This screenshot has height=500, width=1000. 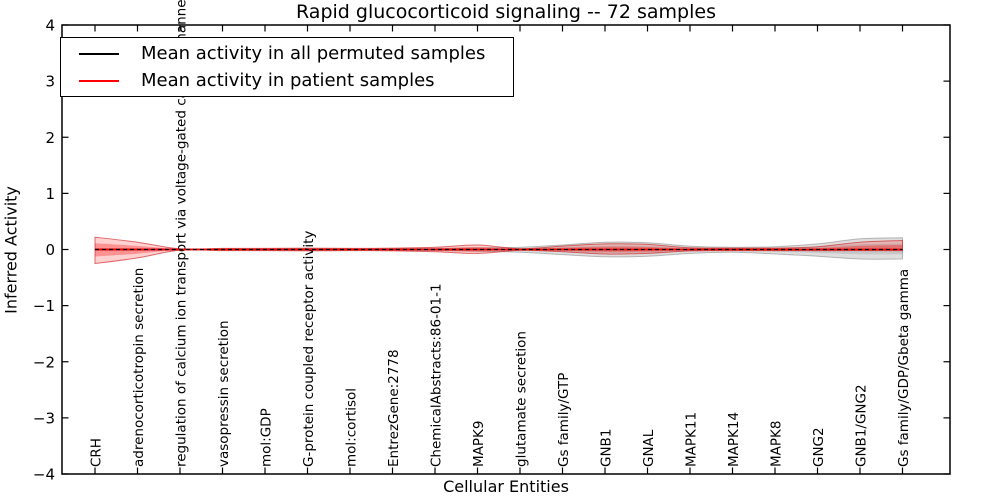 What do you see at coordinates (607, 448) in the screenshot?
I see `x-tick-label: GNB1` at bounding box center [607, 448].